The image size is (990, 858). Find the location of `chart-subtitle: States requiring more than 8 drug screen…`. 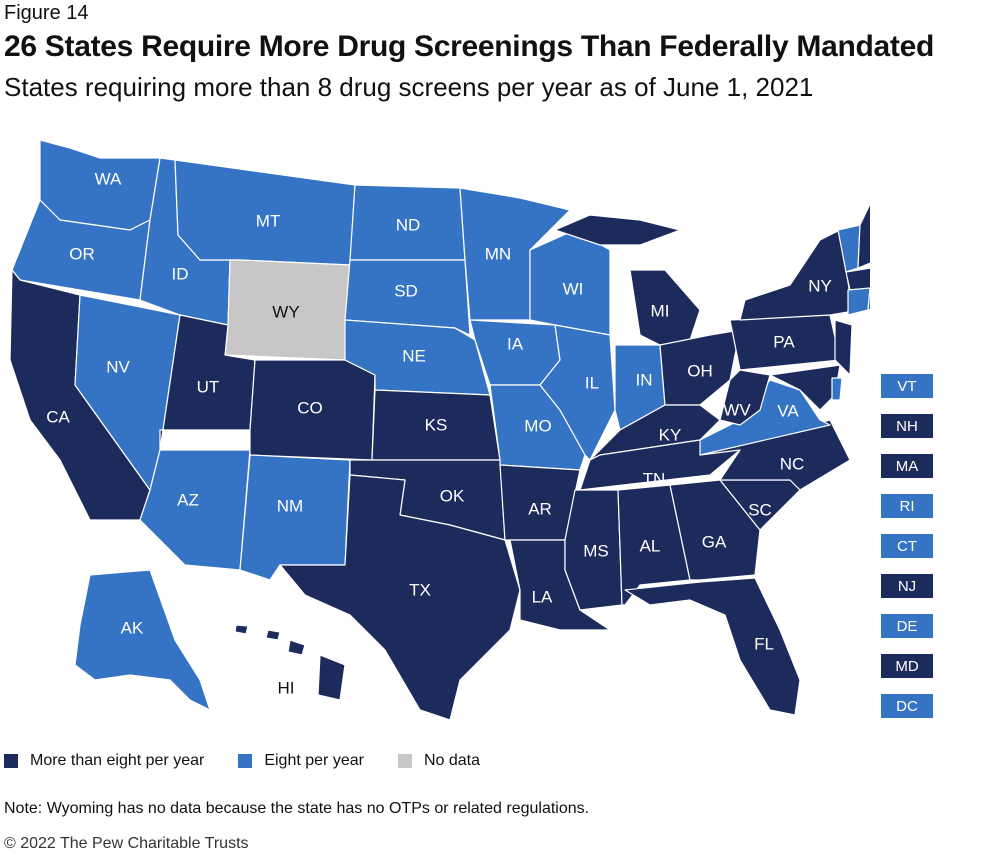

chart-subtitle: States requiring more than 8 drug screen… is located at coordinates (409, 87).